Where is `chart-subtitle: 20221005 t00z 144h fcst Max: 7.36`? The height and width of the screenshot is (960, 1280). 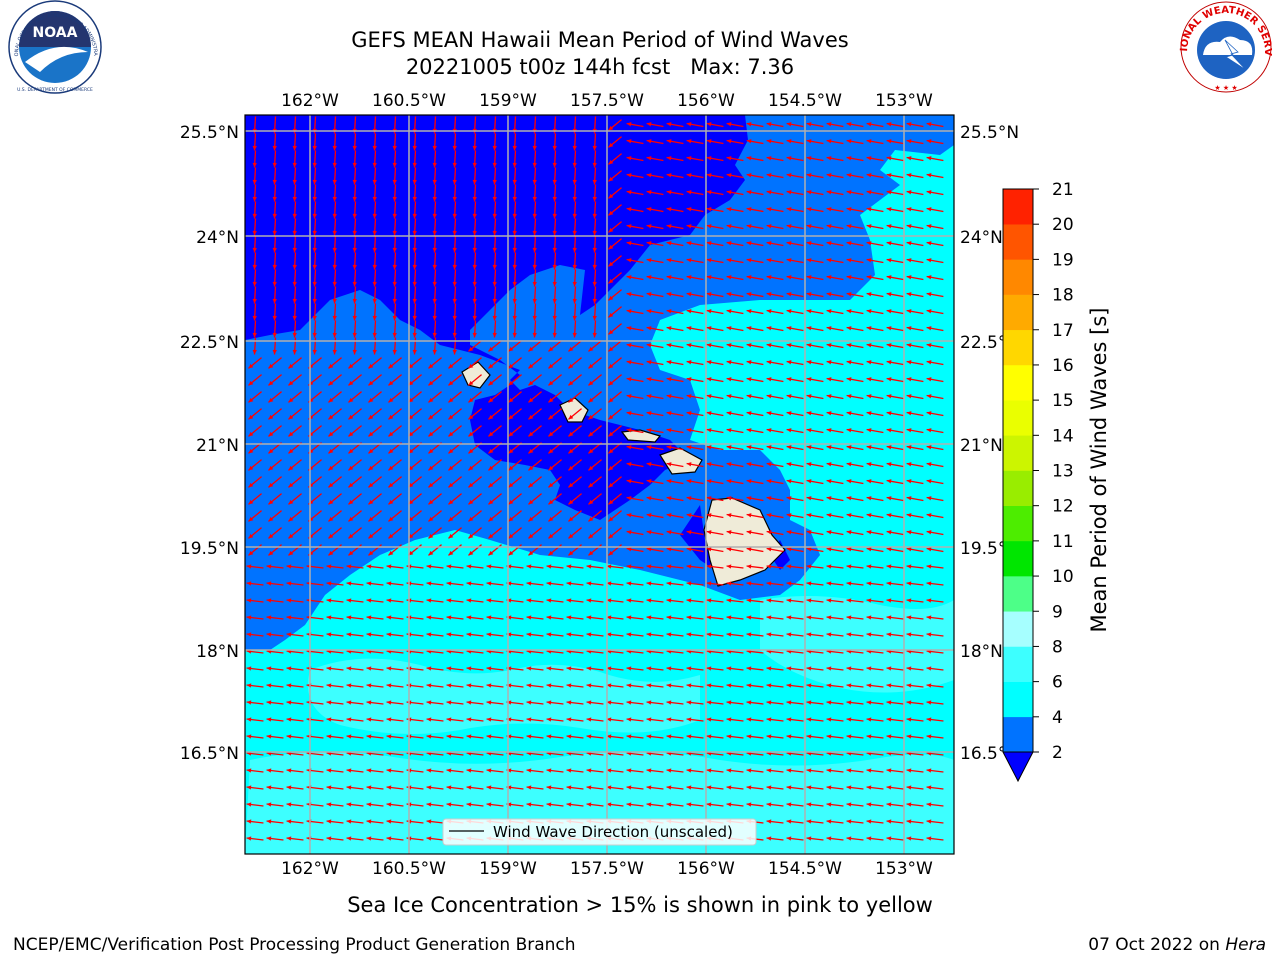
chart-subtitle: 20221005 t00z 144h fcst Max: 7.36 is located at coordinates (600, 67).